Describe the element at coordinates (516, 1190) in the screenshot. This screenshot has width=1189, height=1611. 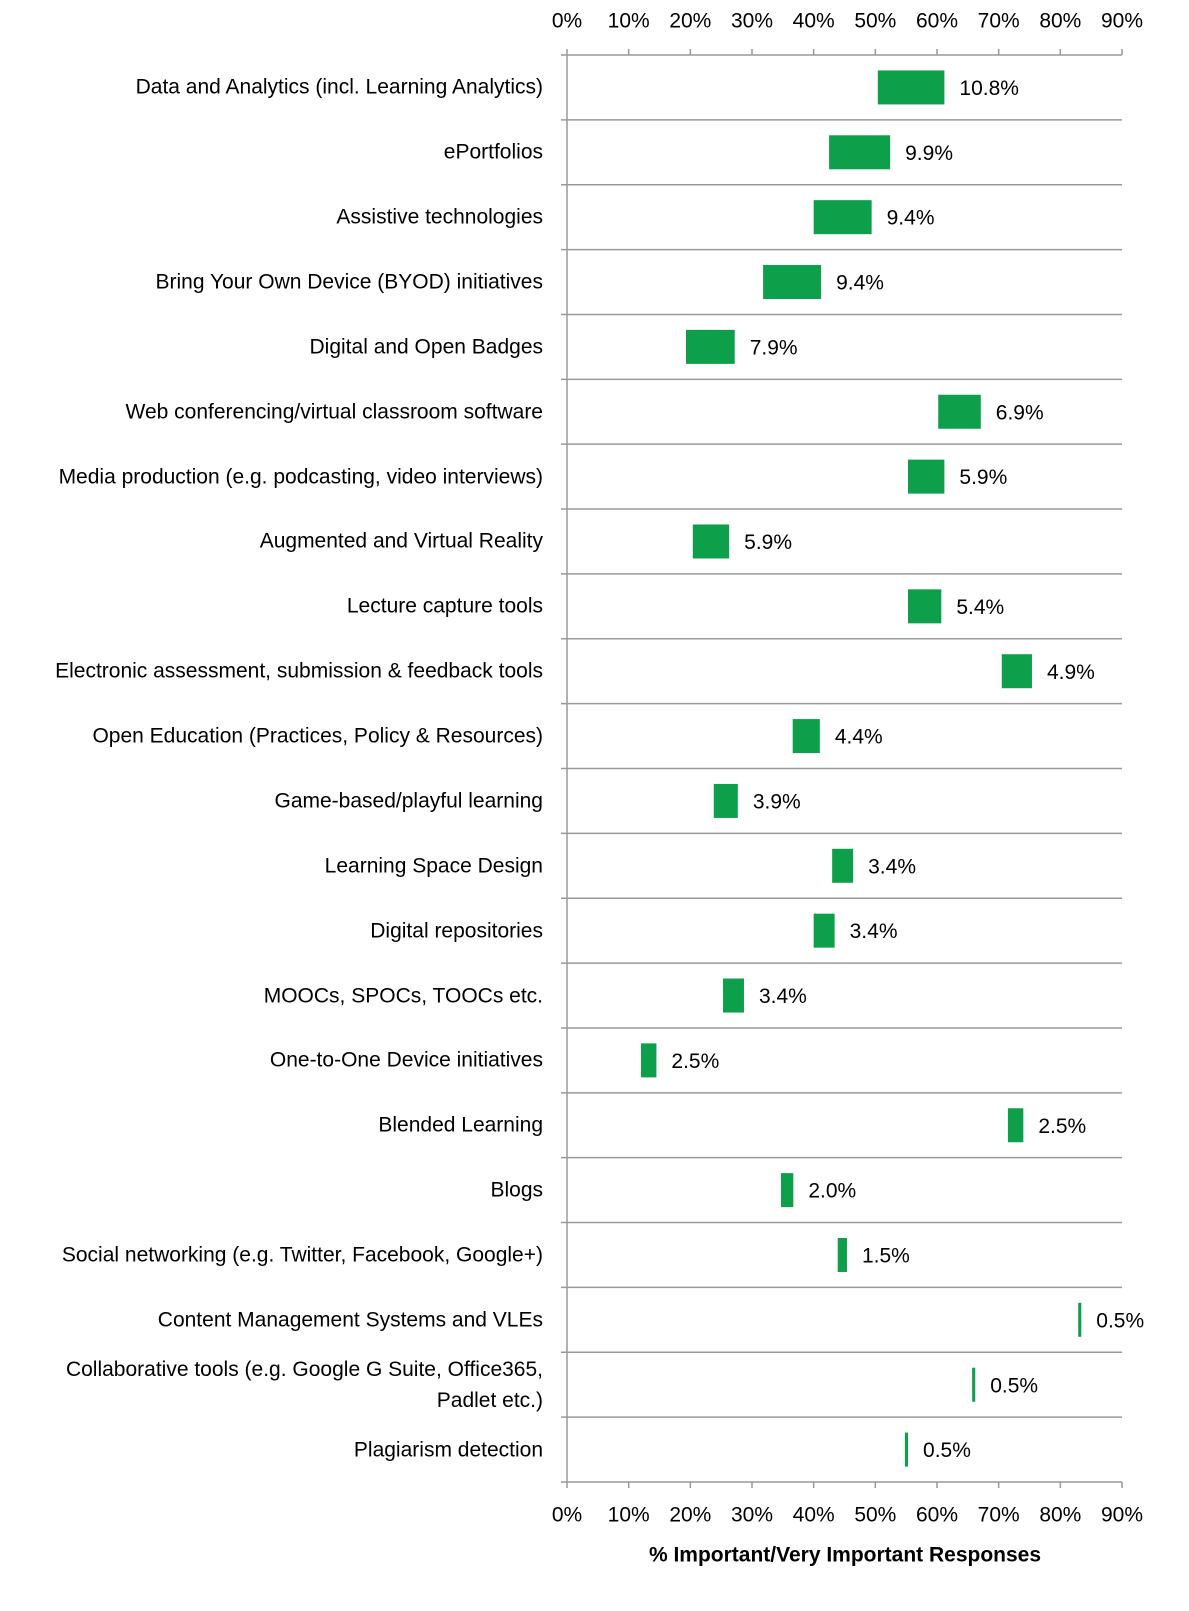
I see `category-label: Blogs` at that location.